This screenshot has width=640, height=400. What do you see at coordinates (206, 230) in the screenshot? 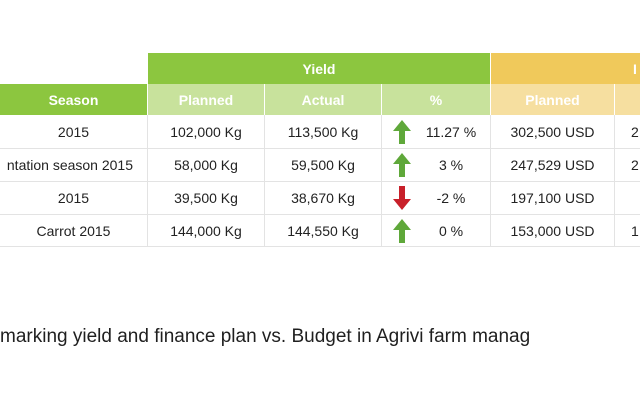
I see `table-cell-yield-planned: 144,000 Kg` at bounding box center [206, 230].